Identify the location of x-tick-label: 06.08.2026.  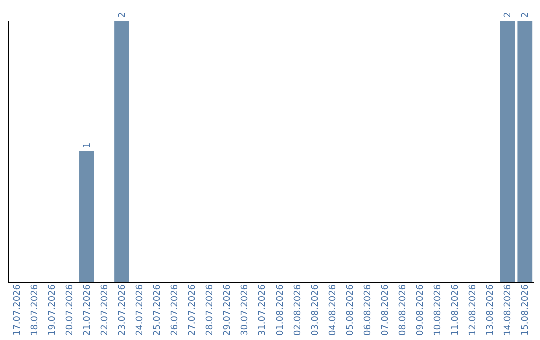
(368, 310).